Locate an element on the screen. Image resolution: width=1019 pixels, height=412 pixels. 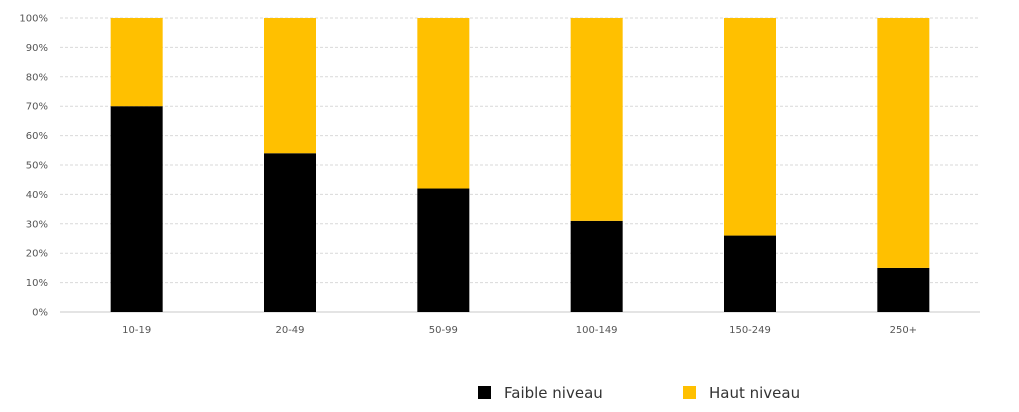
y-tick-label: 60% is located at coordinates (37, 136).